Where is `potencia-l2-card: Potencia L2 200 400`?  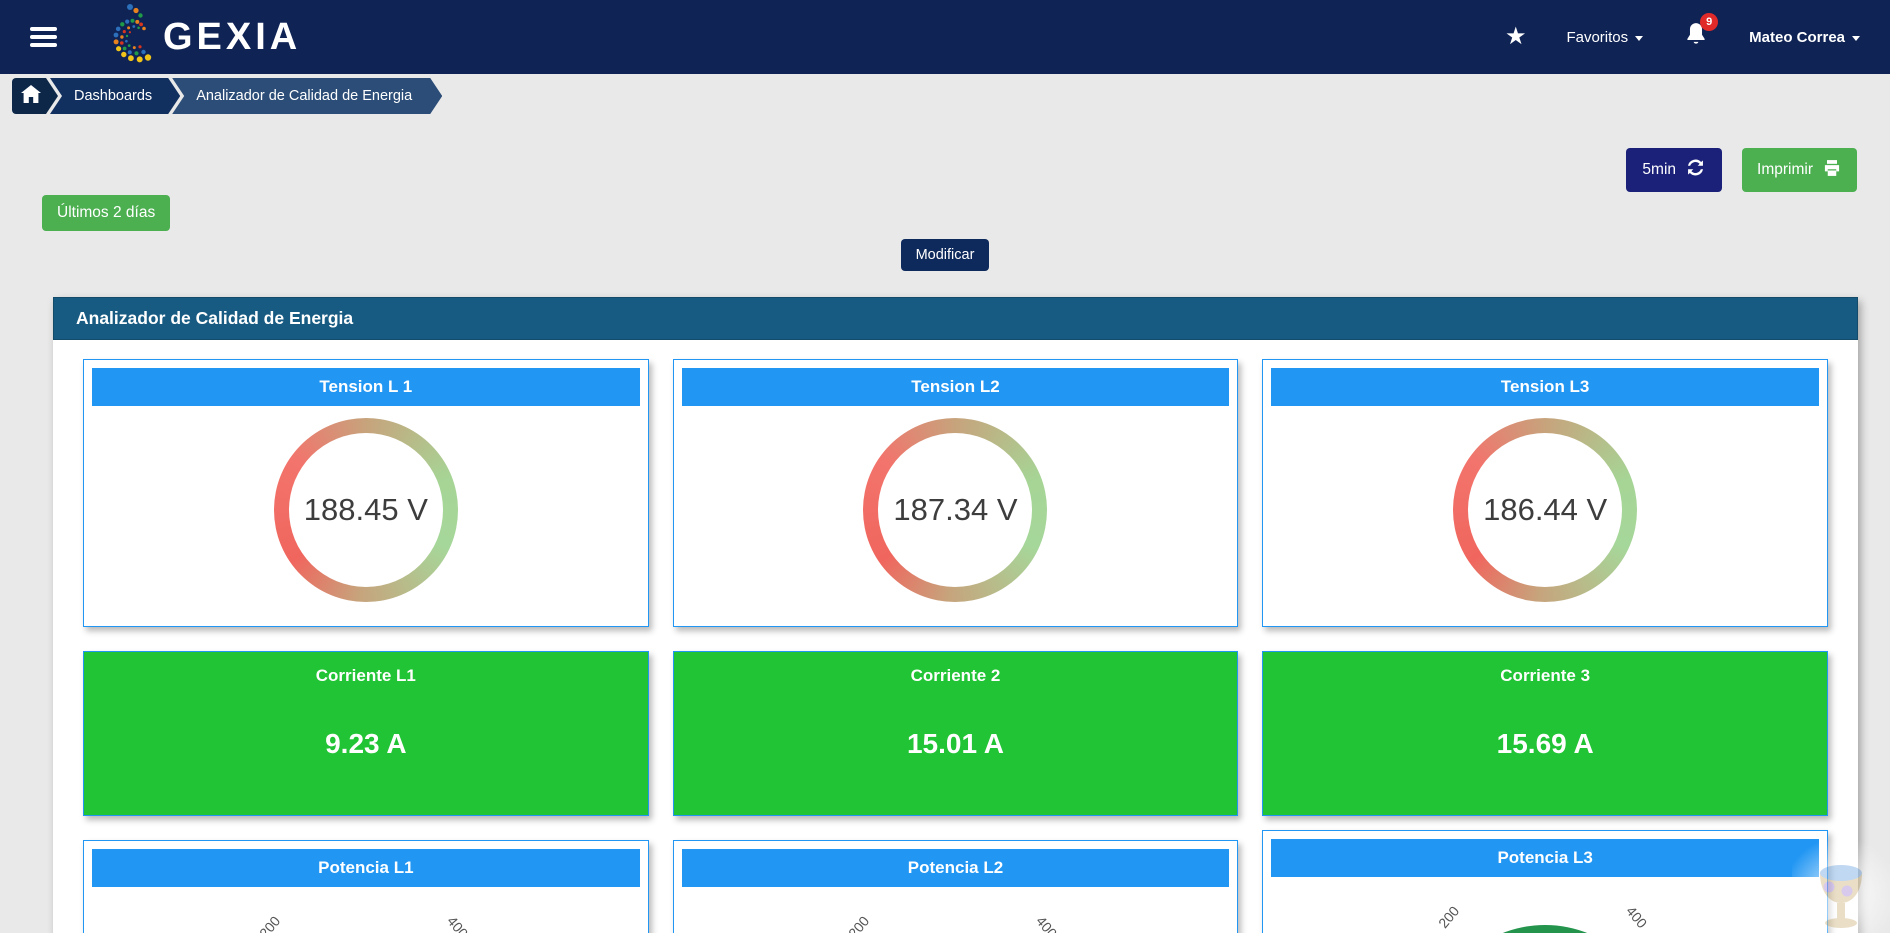 potencia-l2-card: Potencia L2 200 400 is located at coordinates (955, 886).